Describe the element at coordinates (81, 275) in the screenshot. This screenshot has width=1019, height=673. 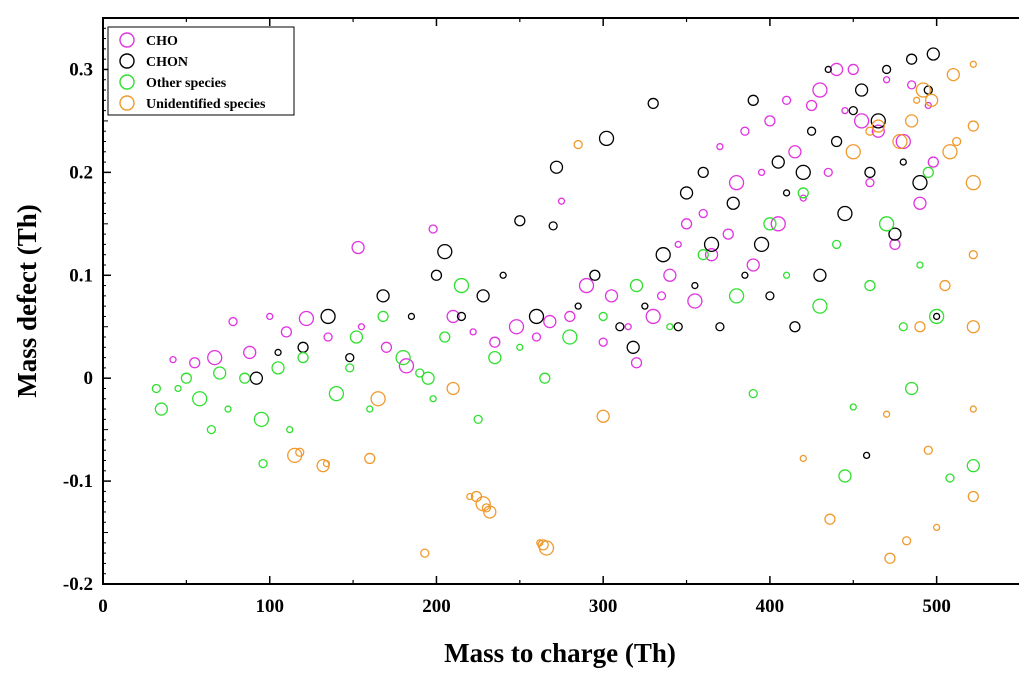
I see `y-tick-label: 0.1` at that location.